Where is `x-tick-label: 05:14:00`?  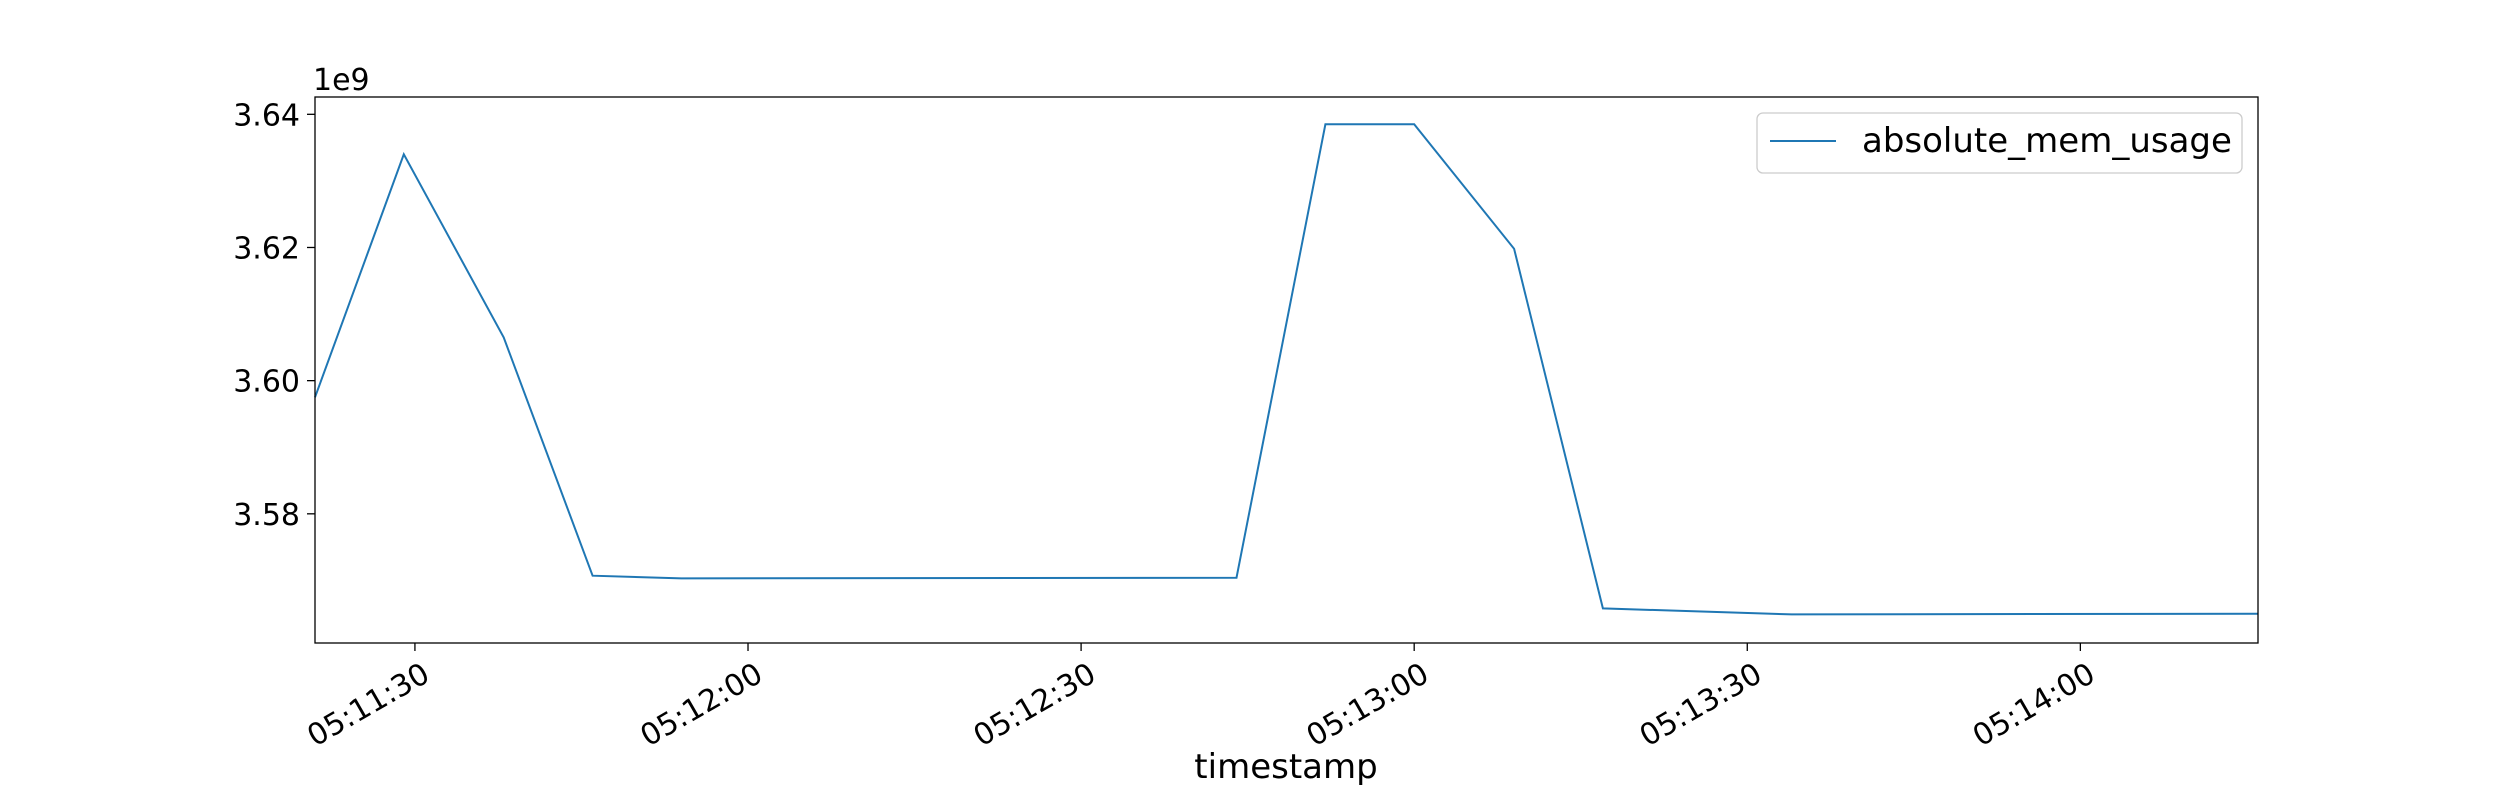
x-tick-label: 05:14:00 is located at coordinates (2034, 705).